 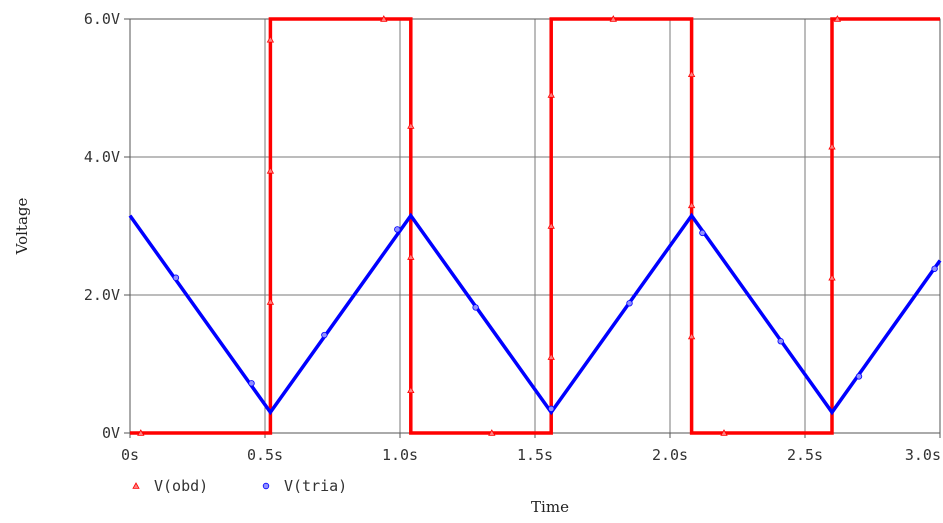 I want to click on y-axis-ticks: 0V 2.0V 4.0V 6.0V, so click(x=107, y=226).